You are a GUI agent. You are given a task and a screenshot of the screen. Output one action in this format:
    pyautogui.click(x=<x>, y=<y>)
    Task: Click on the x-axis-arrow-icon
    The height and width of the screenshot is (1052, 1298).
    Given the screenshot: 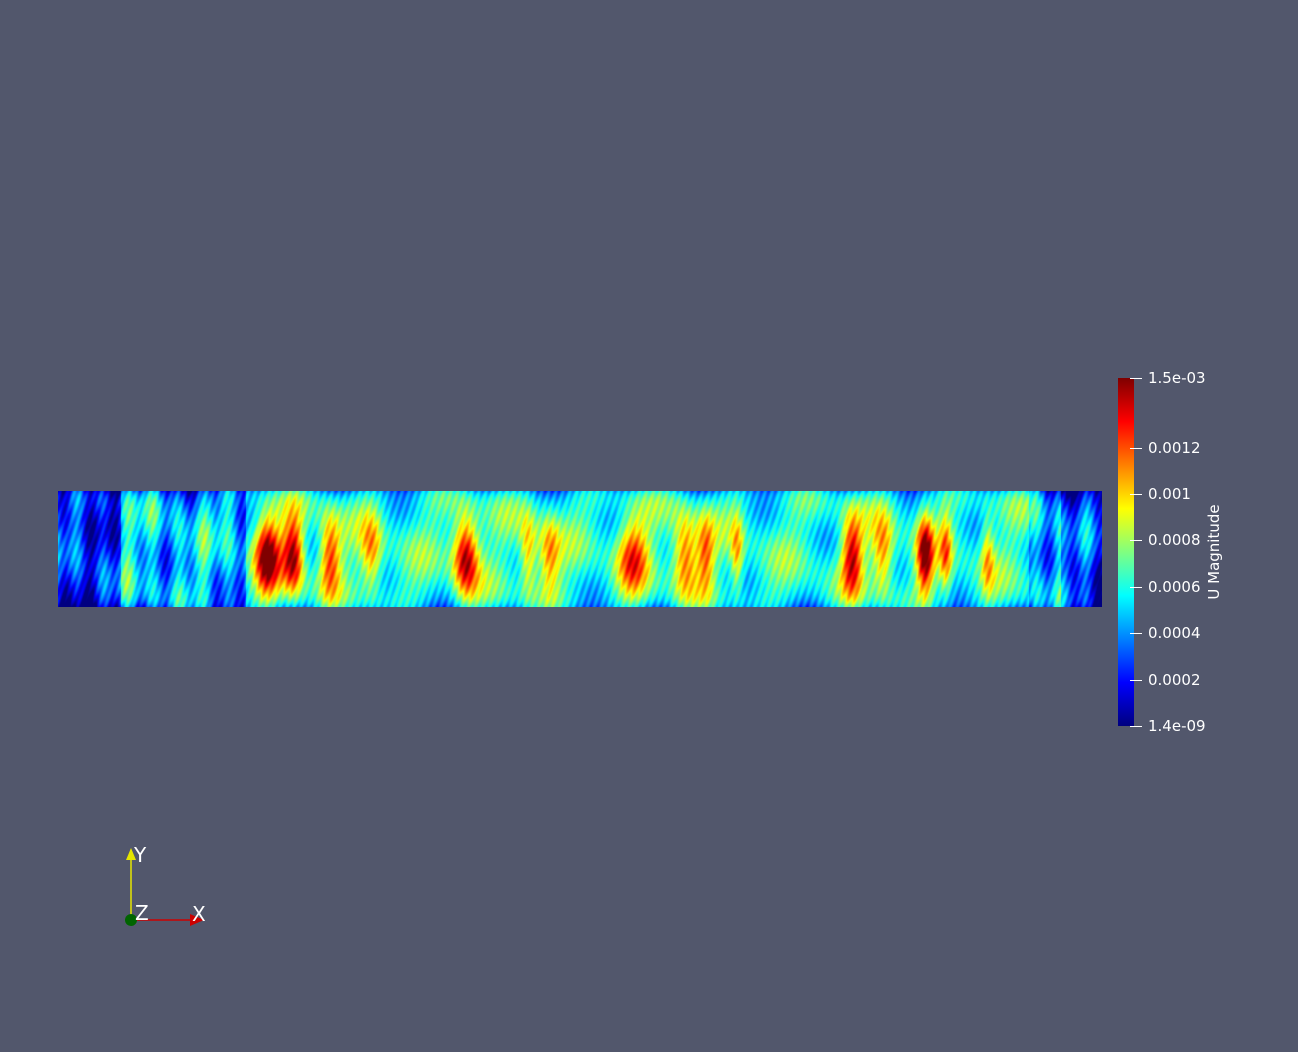 What is the action you would take?
    pyautogui.click(x=197, y=920)
    